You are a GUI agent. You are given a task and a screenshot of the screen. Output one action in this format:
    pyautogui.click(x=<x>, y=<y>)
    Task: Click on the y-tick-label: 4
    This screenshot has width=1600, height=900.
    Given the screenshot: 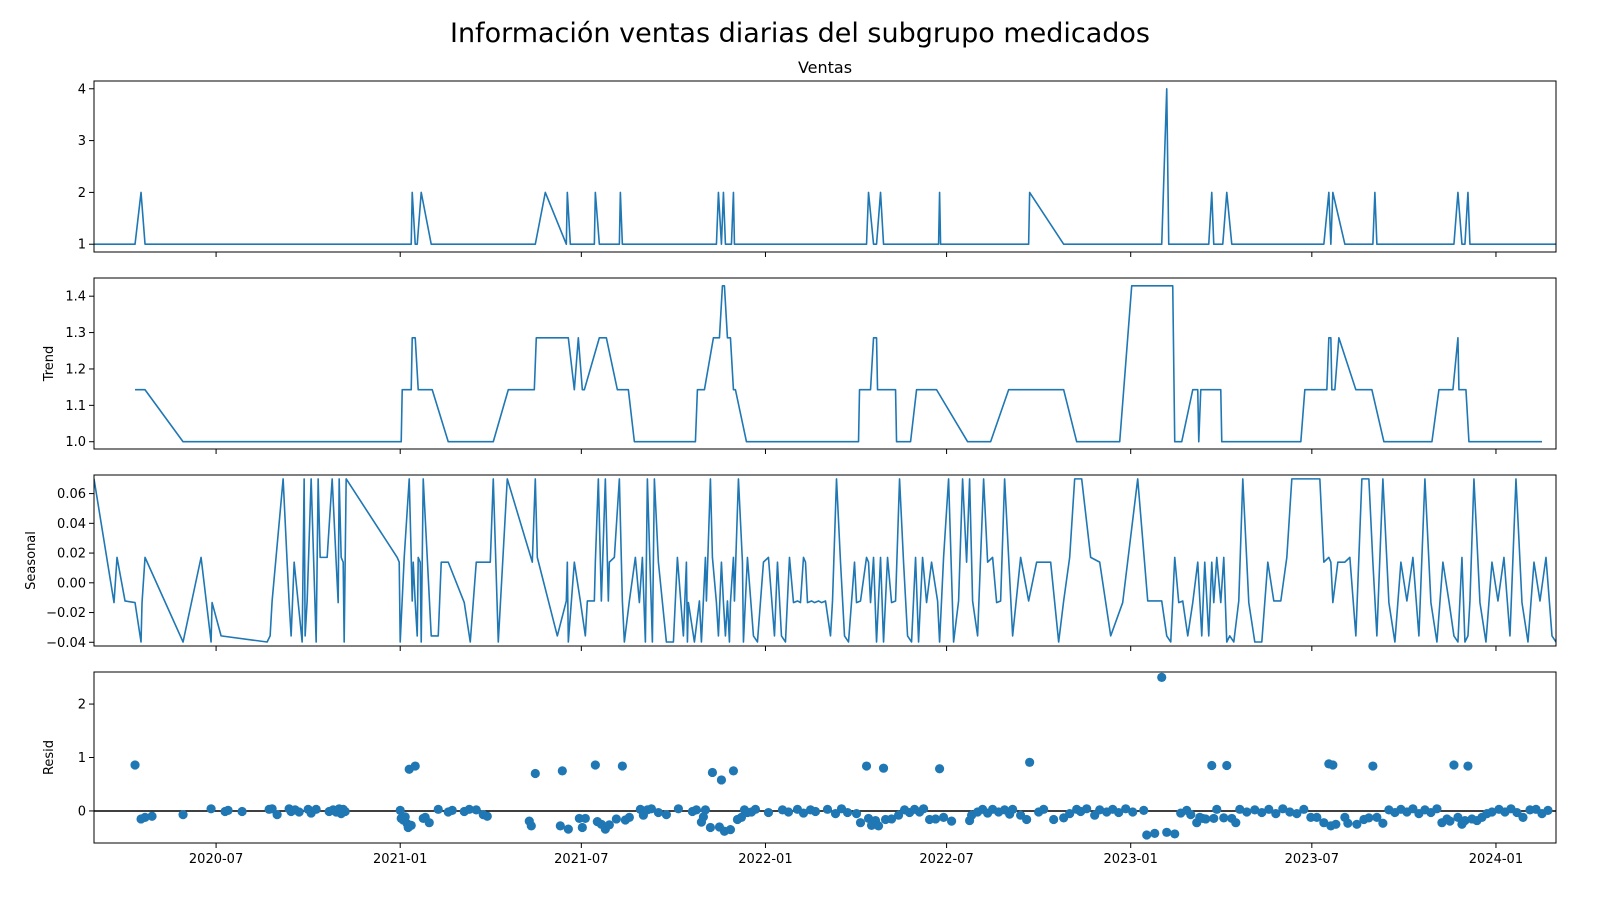 What is the action you would take?
    pyautogui.click(x=82, y=89)
    